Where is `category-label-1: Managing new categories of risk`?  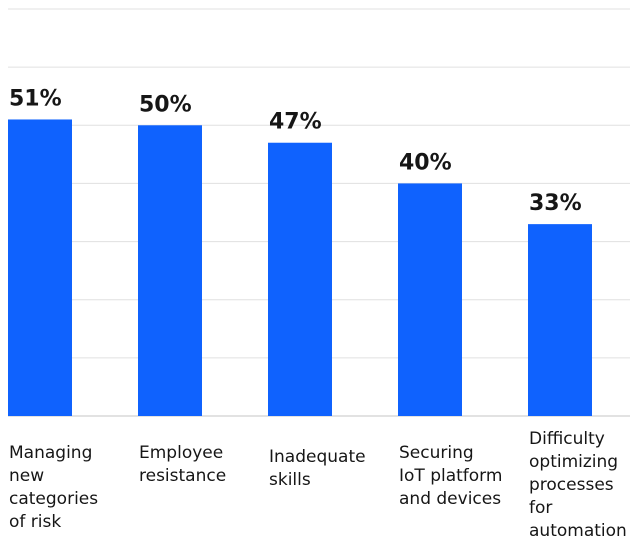 category-label-1: Managing new categories of risk is located at coordinates (53, 487).